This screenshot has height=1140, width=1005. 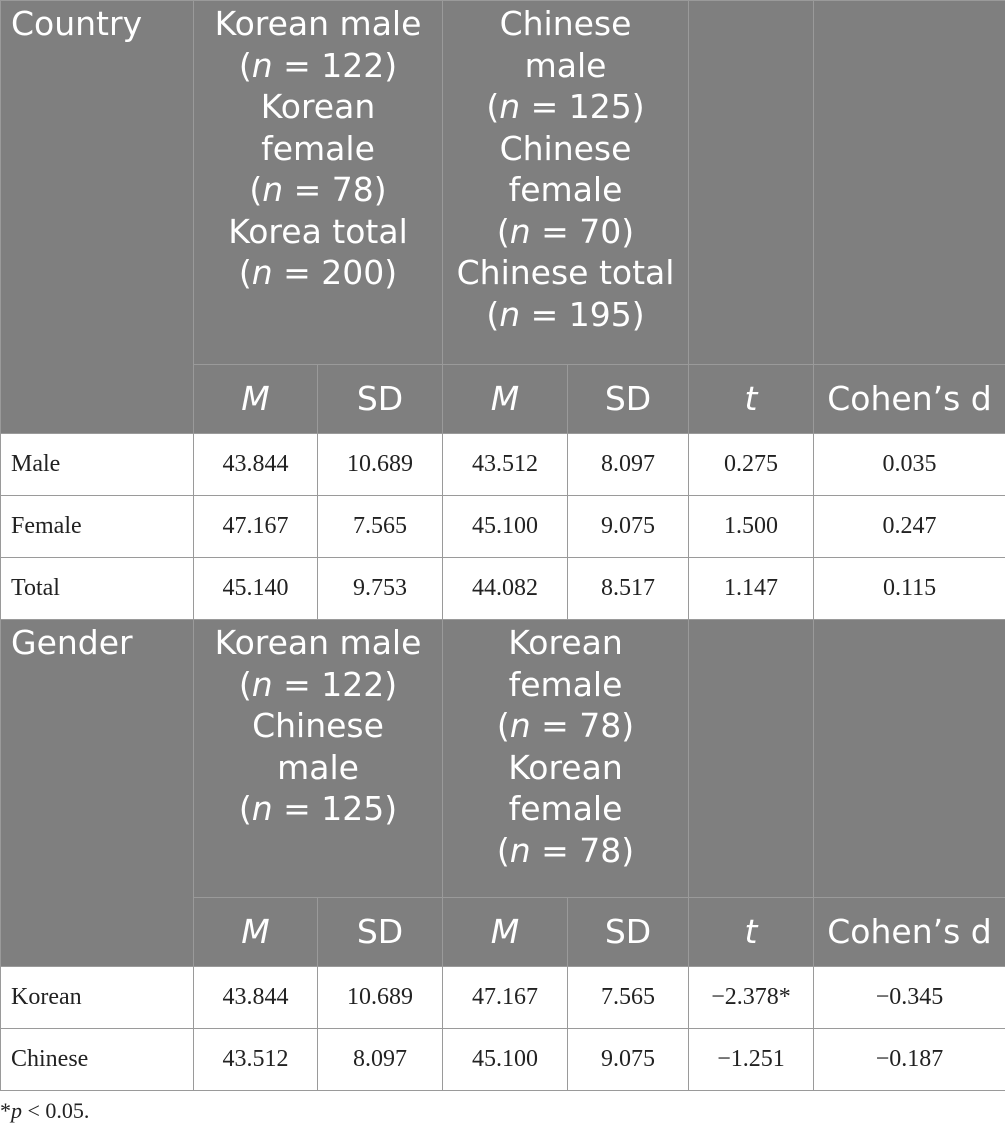 What do you see at coordinates (318, 642) in the screenshot?
I see `group-header-text: Korean male` at bounding box center [318, 642].